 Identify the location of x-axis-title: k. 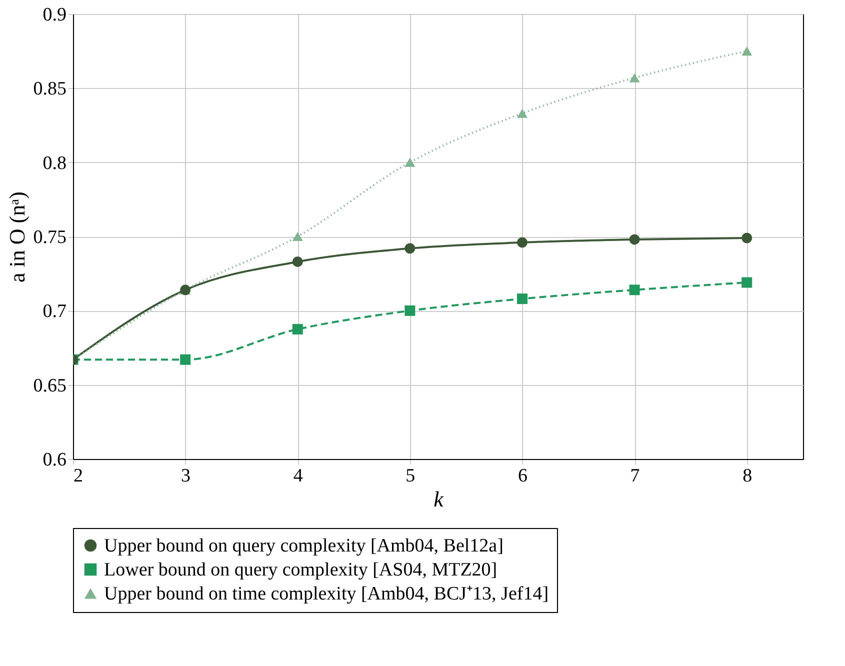
(439, 499).